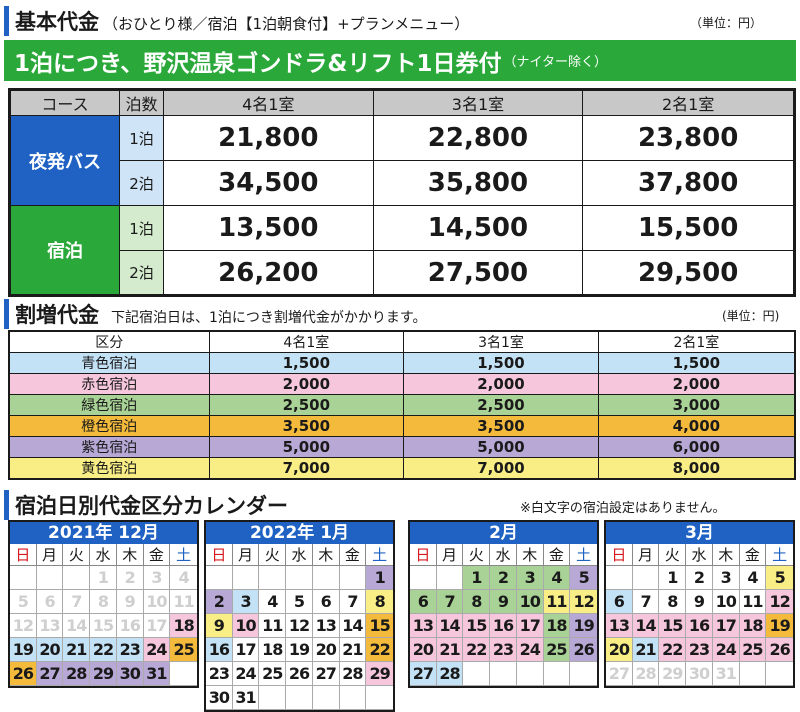  What do you see at coordinates (477, 602) in the screenshot?
I see `calendar-day: 8` at bounding box center [477, 602].